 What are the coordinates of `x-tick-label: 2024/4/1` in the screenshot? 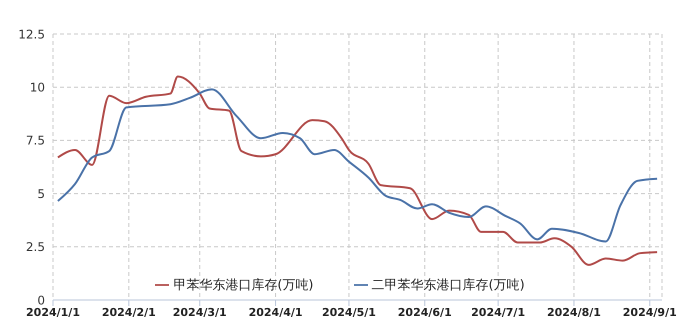 It's located at (275, 312).